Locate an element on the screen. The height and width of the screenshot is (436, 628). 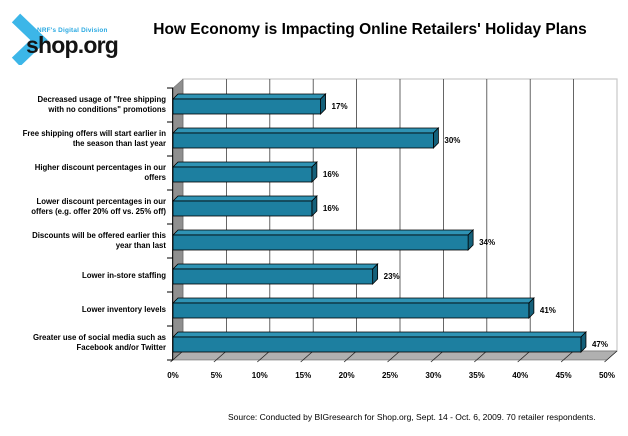
x-axis-label: 20% is located at coordinates (347, 375).